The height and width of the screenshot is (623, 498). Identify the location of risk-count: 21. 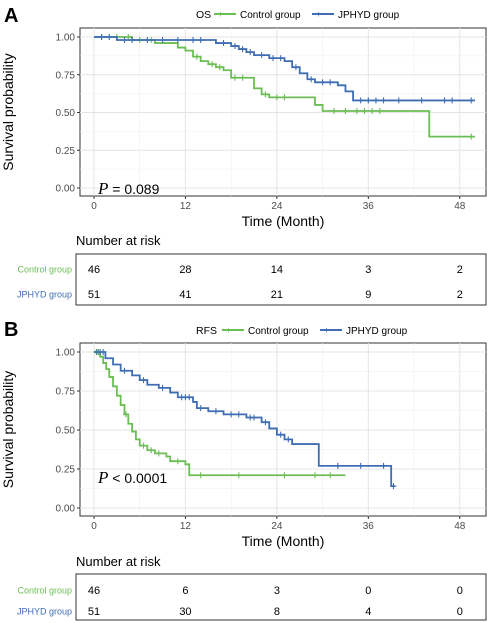
(277, 295).